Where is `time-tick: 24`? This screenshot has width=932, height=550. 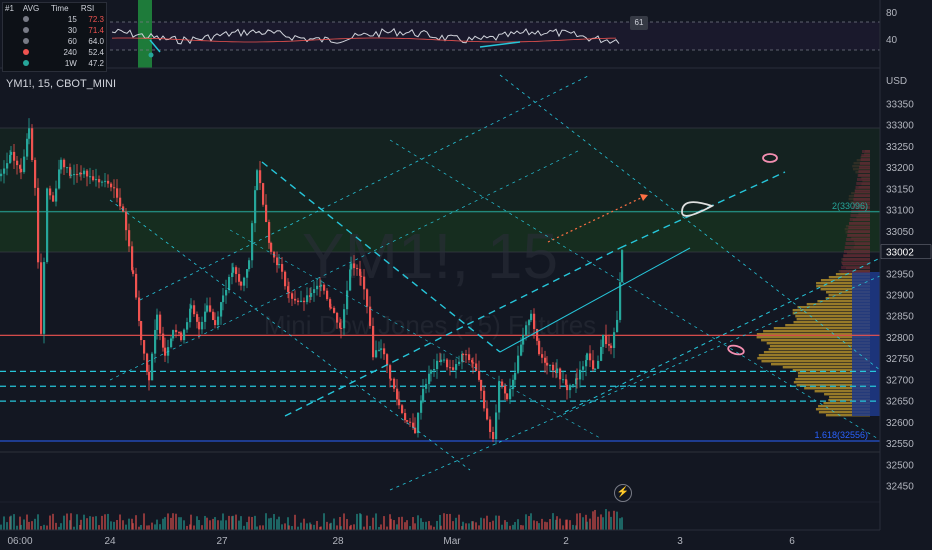 time-tick: 24 is located at coordinates (110, 541).